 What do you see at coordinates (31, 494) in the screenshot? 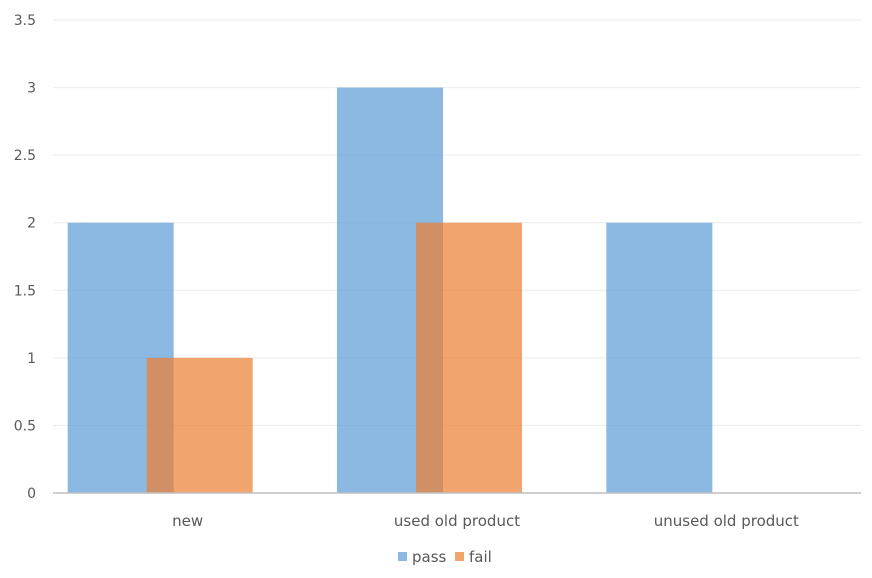
I see `y-tick-label: 0` at bounding box center [31, 494].